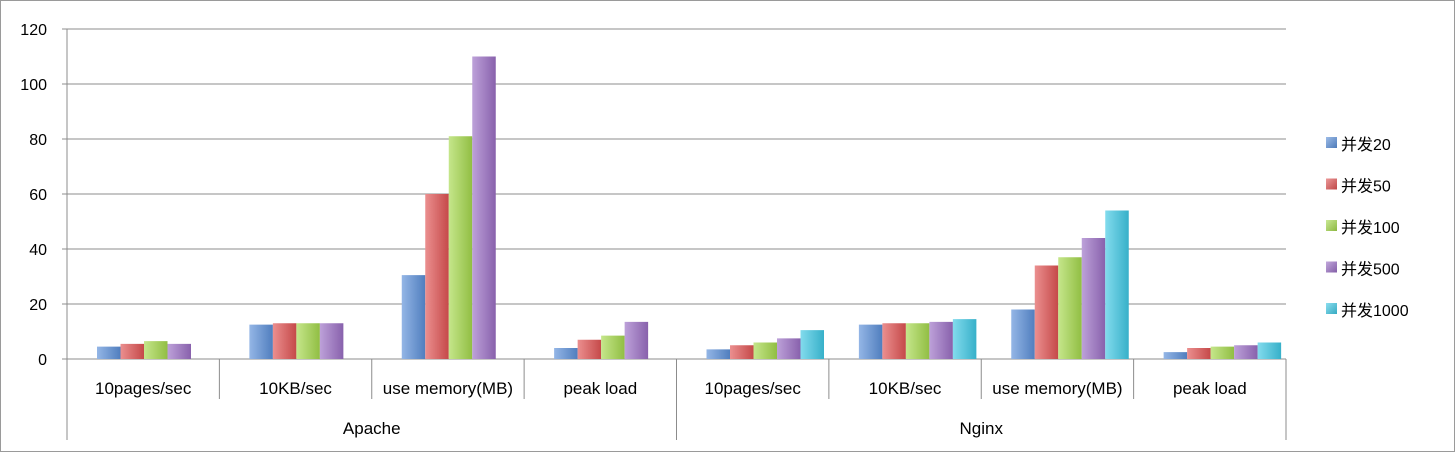  What do you see at coordinates (33, 85) in the screenshot?
I see `y-tick-label: 100` at bounding box center [33, 85].